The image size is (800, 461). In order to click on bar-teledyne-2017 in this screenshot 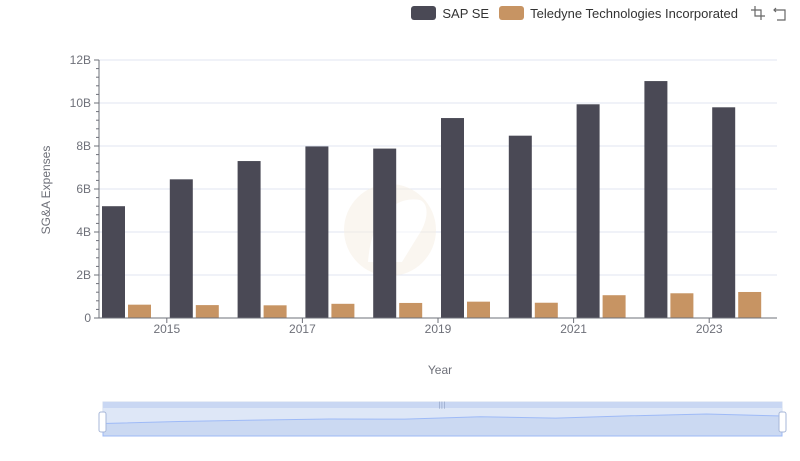, I will do `click(343, 310)`.